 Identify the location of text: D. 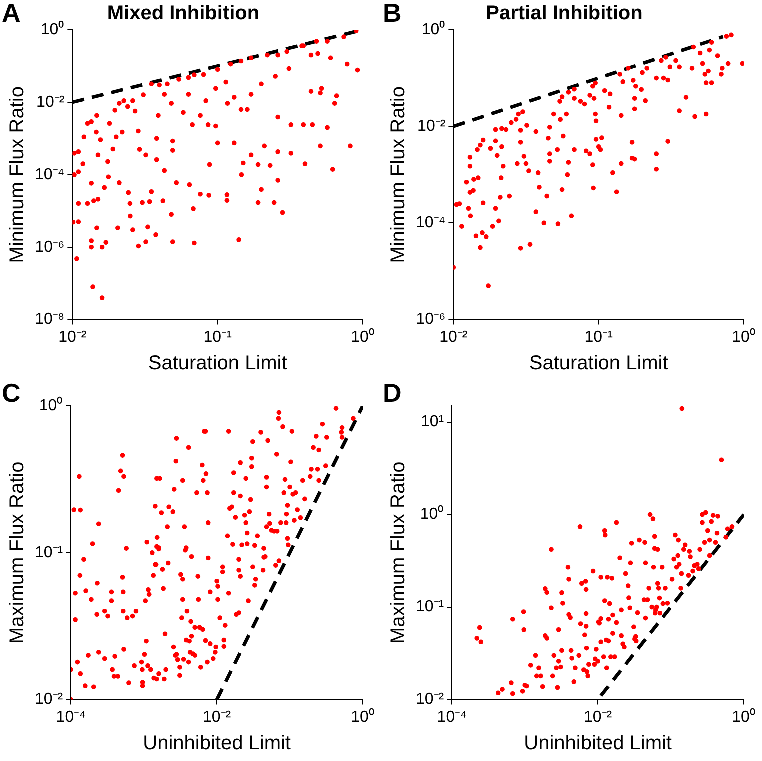
(392, 393).